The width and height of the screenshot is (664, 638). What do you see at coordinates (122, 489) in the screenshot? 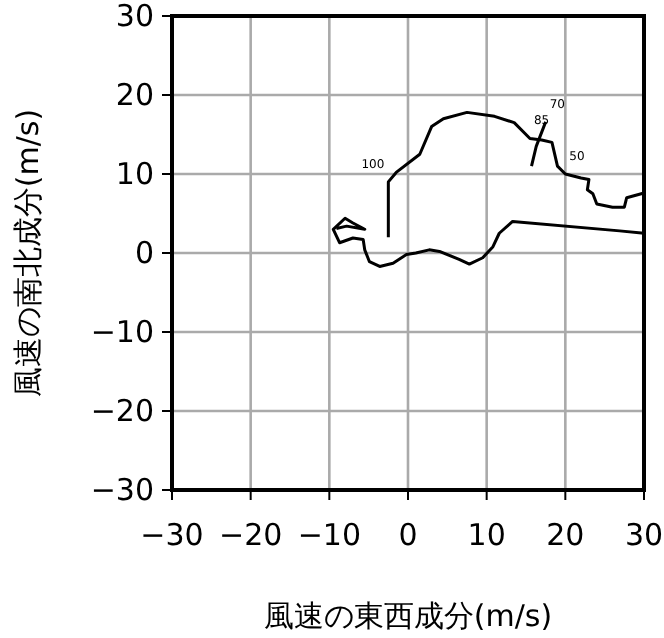
I see `y-tick-label: −30` at bounding box center [122, 489].